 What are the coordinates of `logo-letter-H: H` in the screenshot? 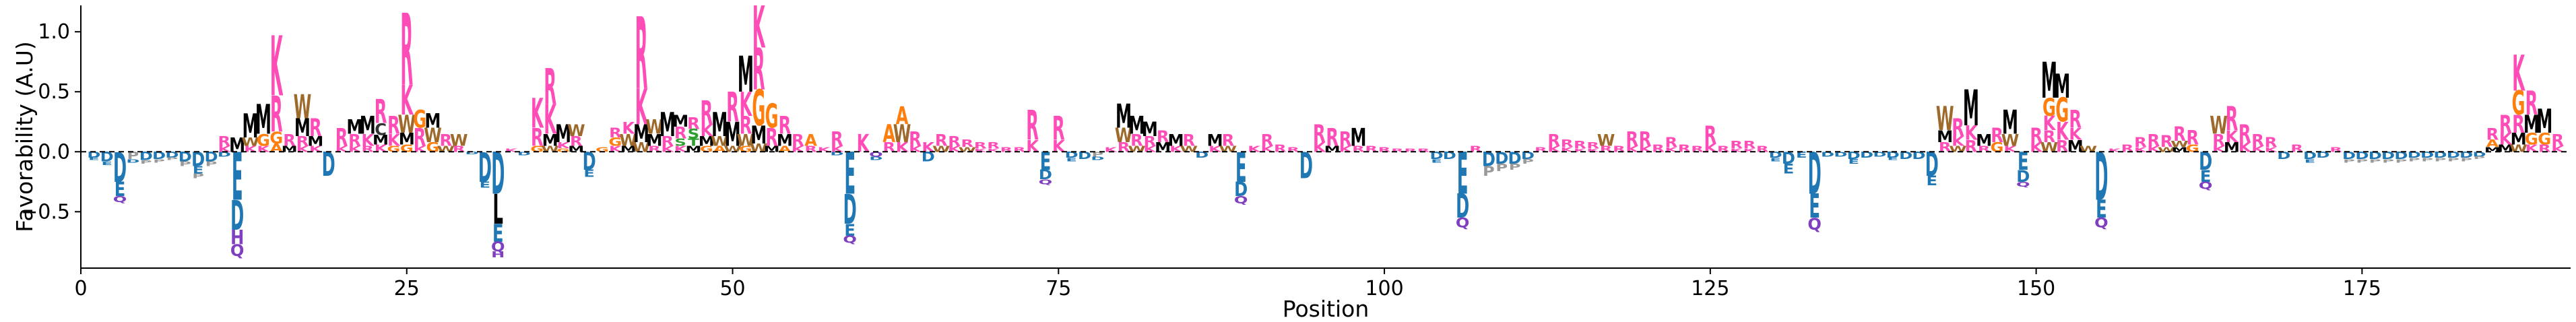 It's located at (498, 255).